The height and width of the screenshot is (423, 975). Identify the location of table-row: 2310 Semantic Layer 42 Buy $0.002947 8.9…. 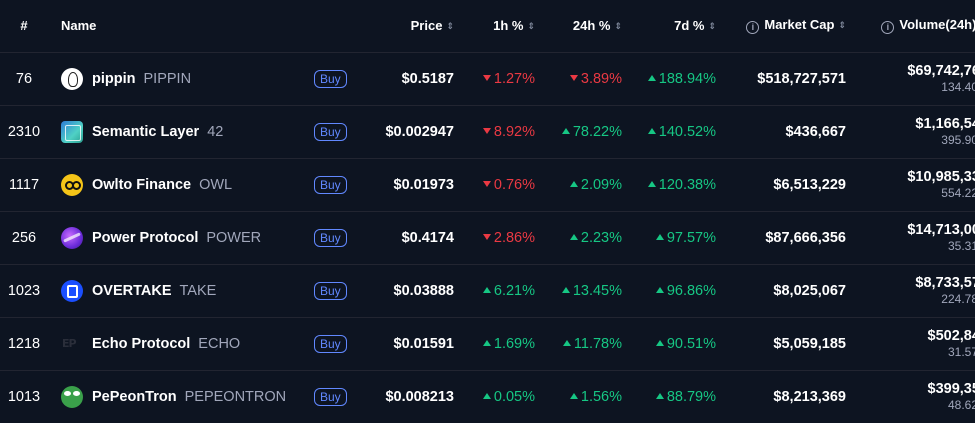
(487, 131).